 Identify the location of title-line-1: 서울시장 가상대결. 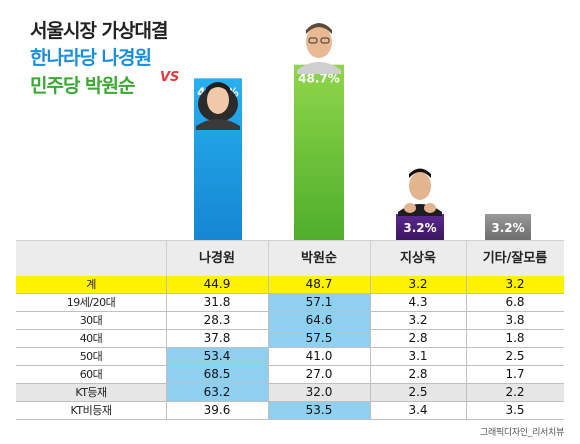
(99, 31).